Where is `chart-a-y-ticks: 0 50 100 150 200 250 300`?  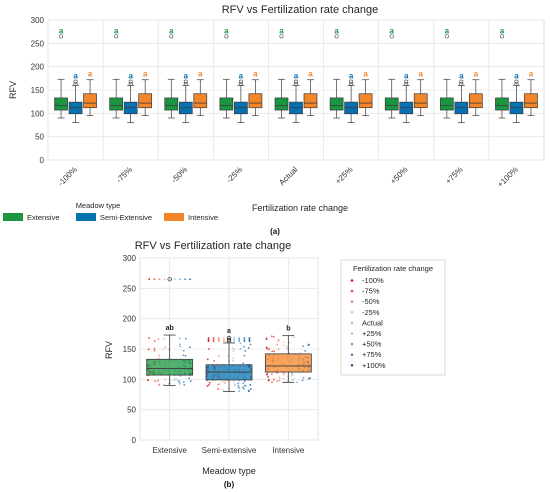
chart-a-y-ticks: 0 50 100 150 200 250 300 is located at coordinates (38, 90).